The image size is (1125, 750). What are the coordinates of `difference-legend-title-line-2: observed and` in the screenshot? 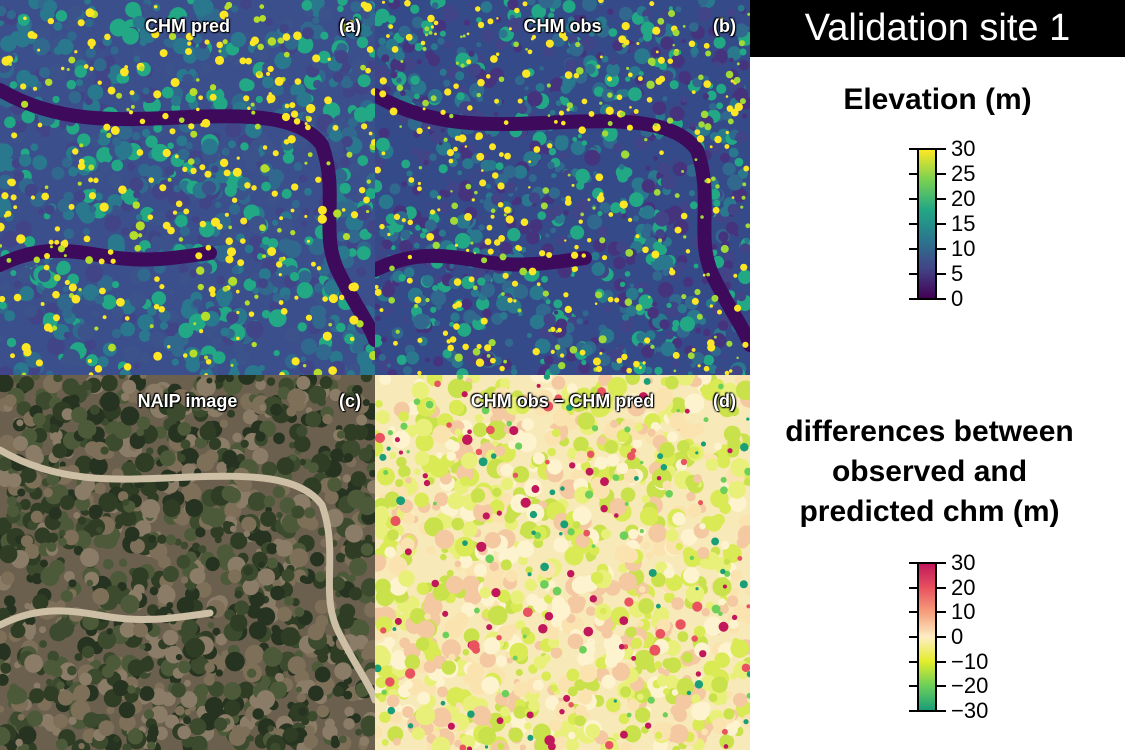 It's located at (929, 471).